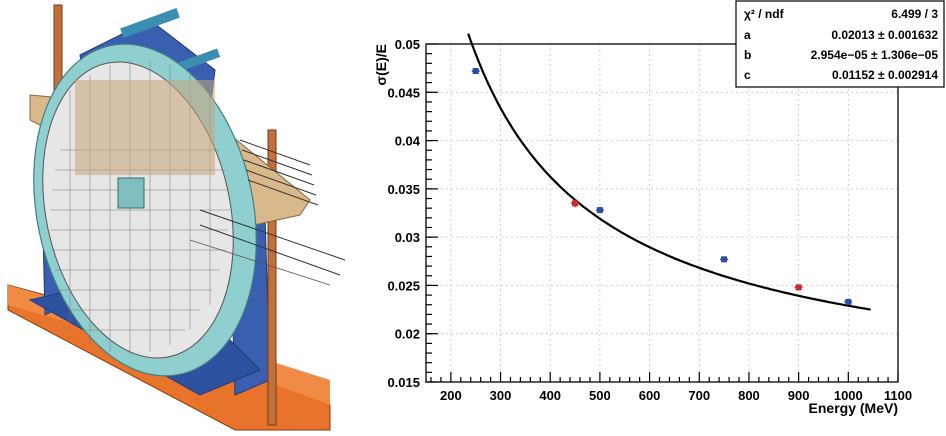 The image size is (946, 436). I want to click on pipe-mid, so click(197, 60).